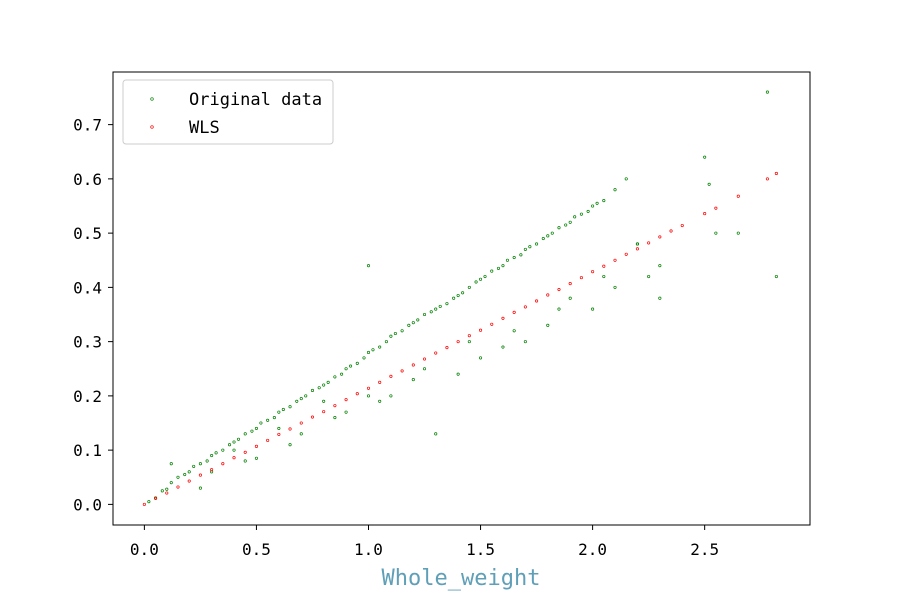 The width and height of the screenshot is (900, 600). What do you see at coordinates (87, 504) in the screenshot?
I see `y-tick-label: 0.0` at bounding box center [87, 504].